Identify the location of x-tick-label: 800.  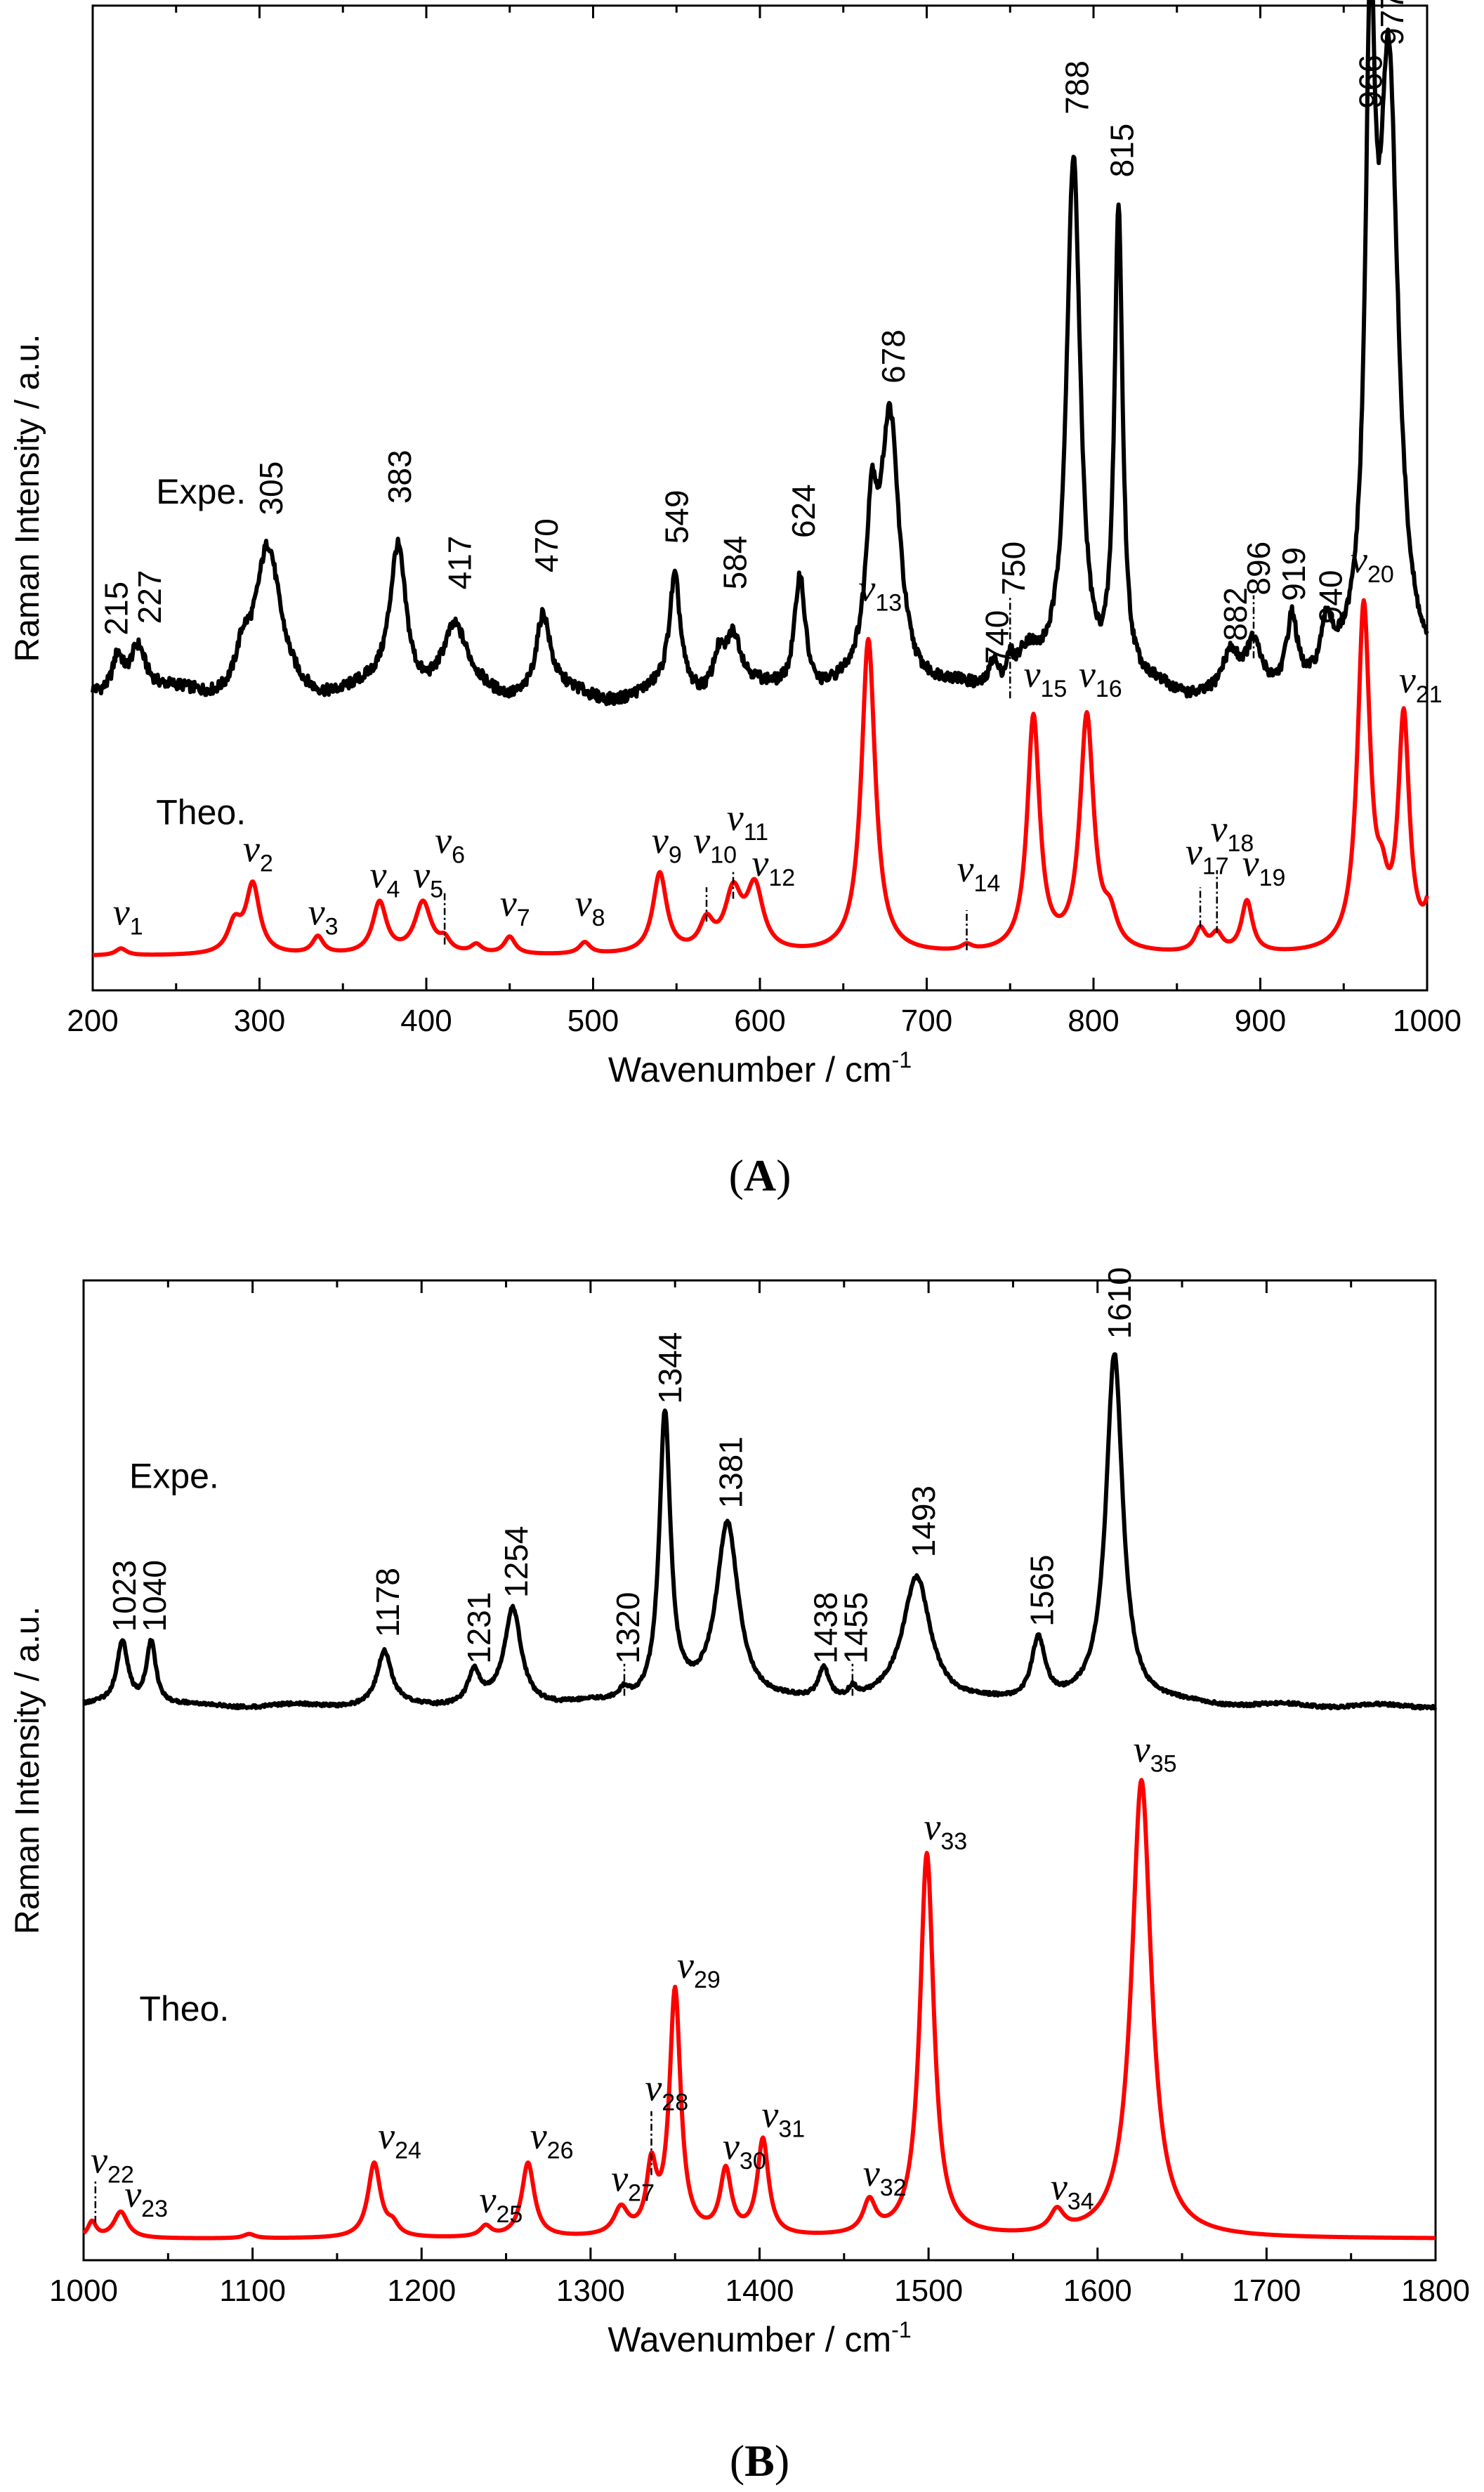
(1093, 1021).